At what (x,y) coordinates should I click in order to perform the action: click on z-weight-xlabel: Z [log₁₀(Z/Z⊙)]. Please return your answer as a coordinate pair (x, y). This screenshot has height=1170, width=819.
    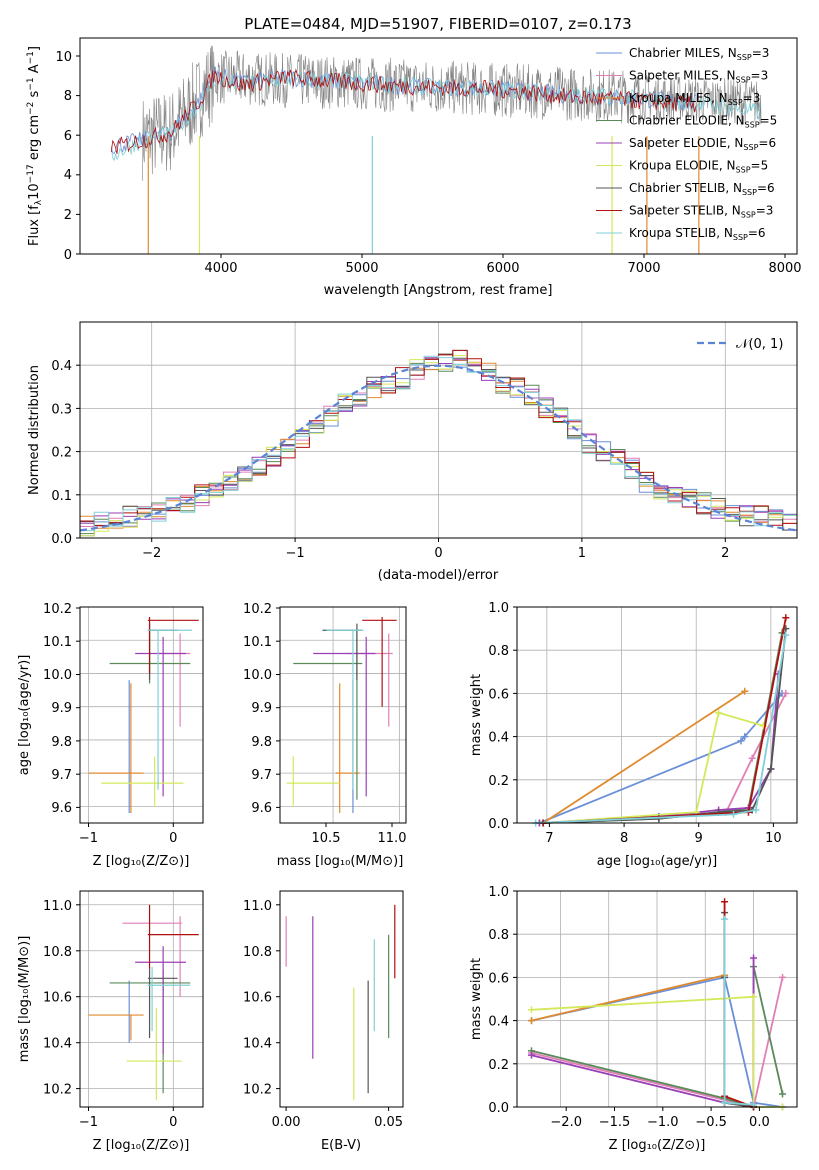
    Looking at the image, I should click on (657, 1145).